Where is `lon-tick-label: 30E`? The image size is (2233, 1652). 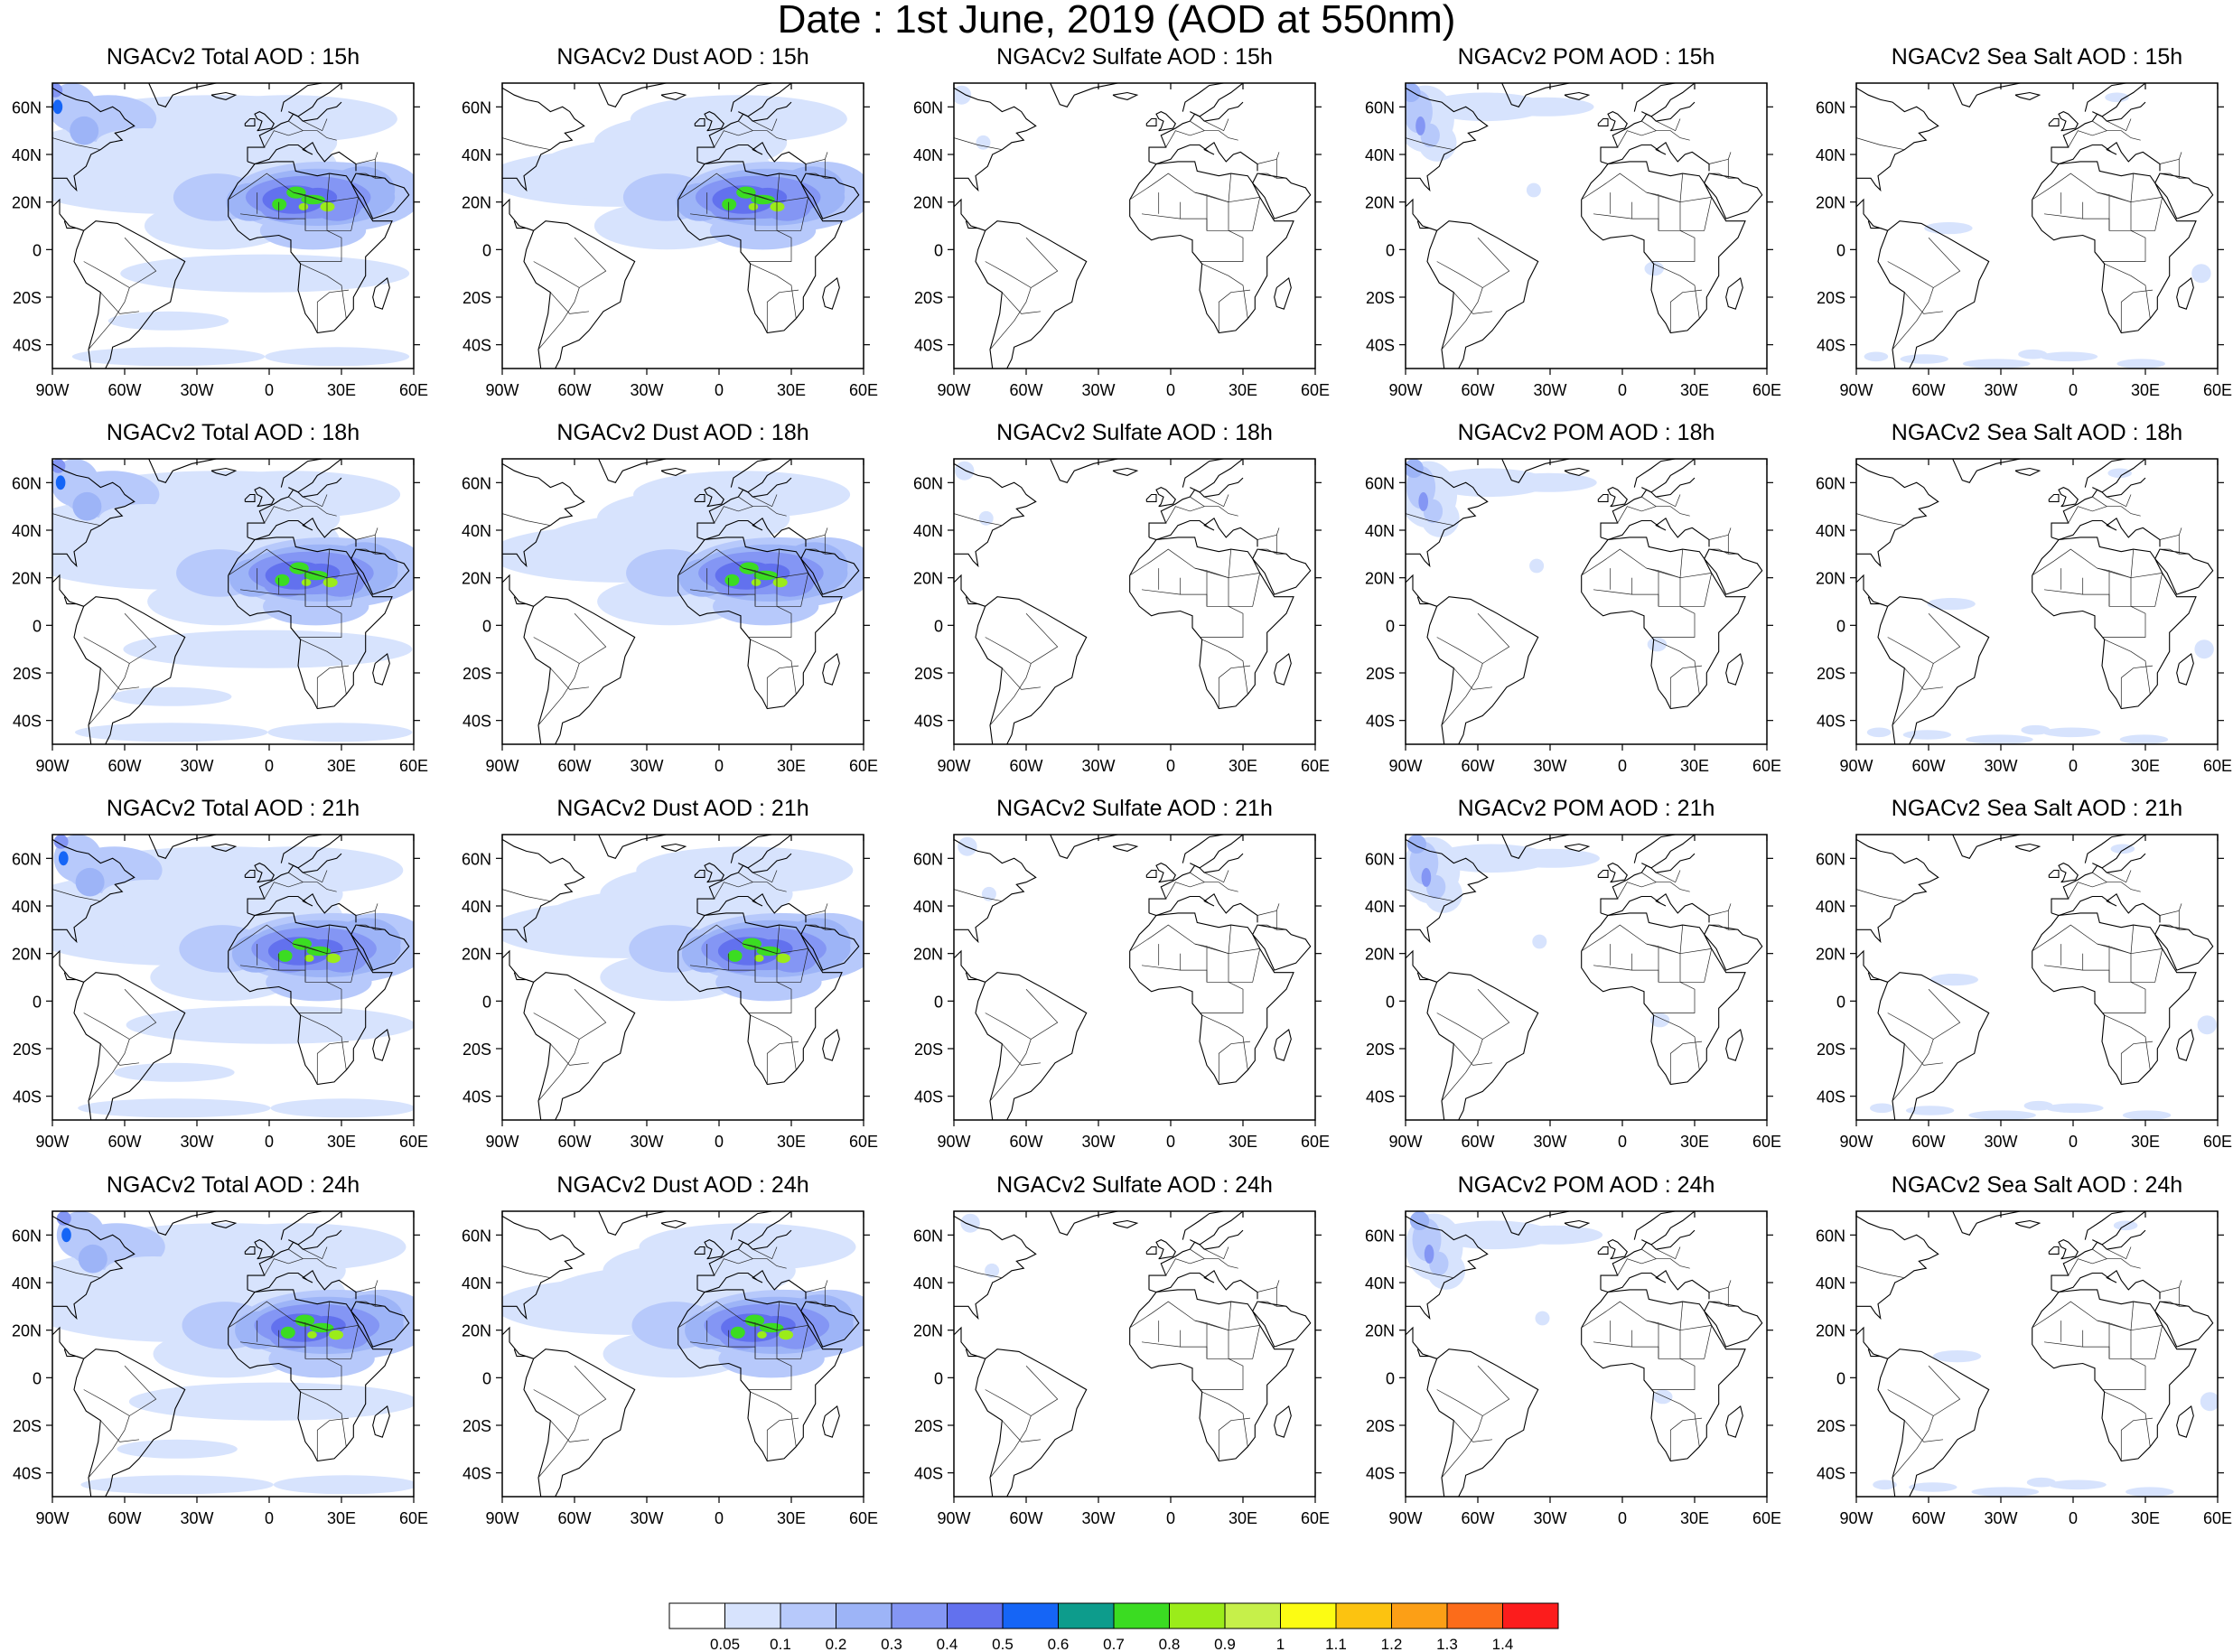
lon-tick-label: 30E is located at coordinates (341, 1142).